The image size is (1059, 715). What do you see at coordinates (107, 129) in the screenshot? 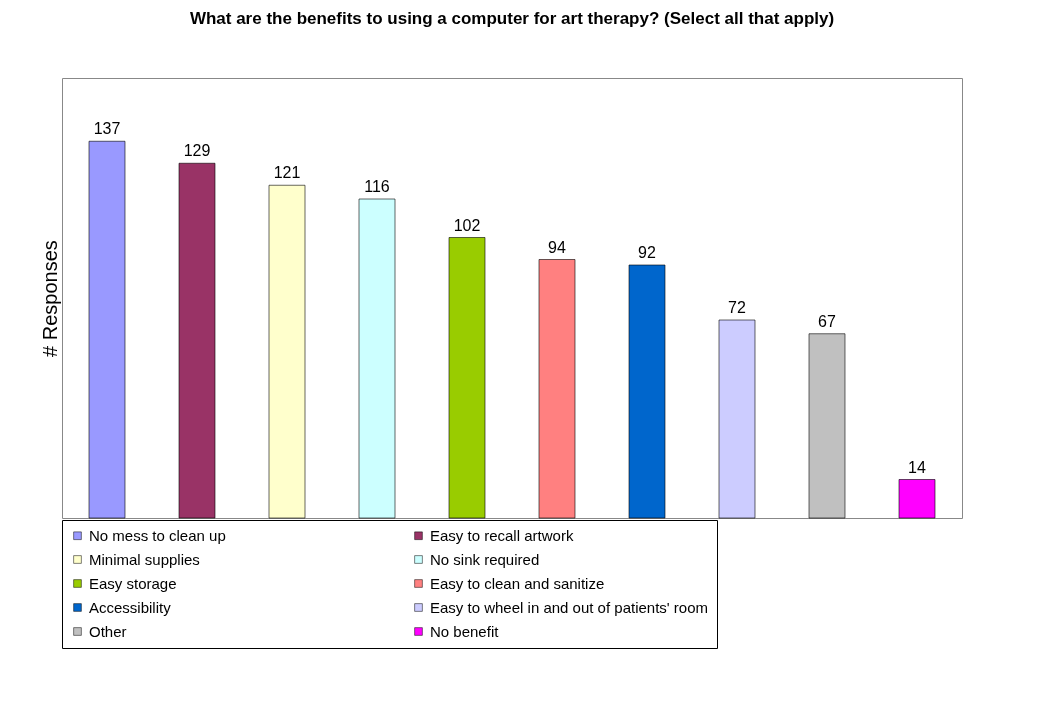
I see `data-label: 137` at bounding box center [107, 129].